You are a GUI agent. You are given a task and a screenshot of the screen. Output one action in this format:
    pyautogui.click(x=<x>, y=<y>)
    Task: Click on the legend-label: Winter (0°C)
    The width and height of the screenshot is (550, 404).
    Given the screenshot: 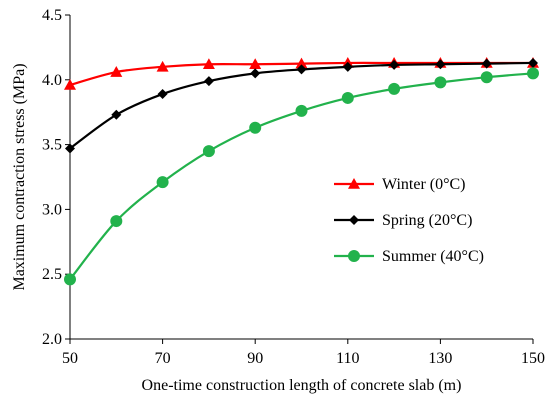 What is the action you would take?
    pyautogui.click(x=424, y=184)
    